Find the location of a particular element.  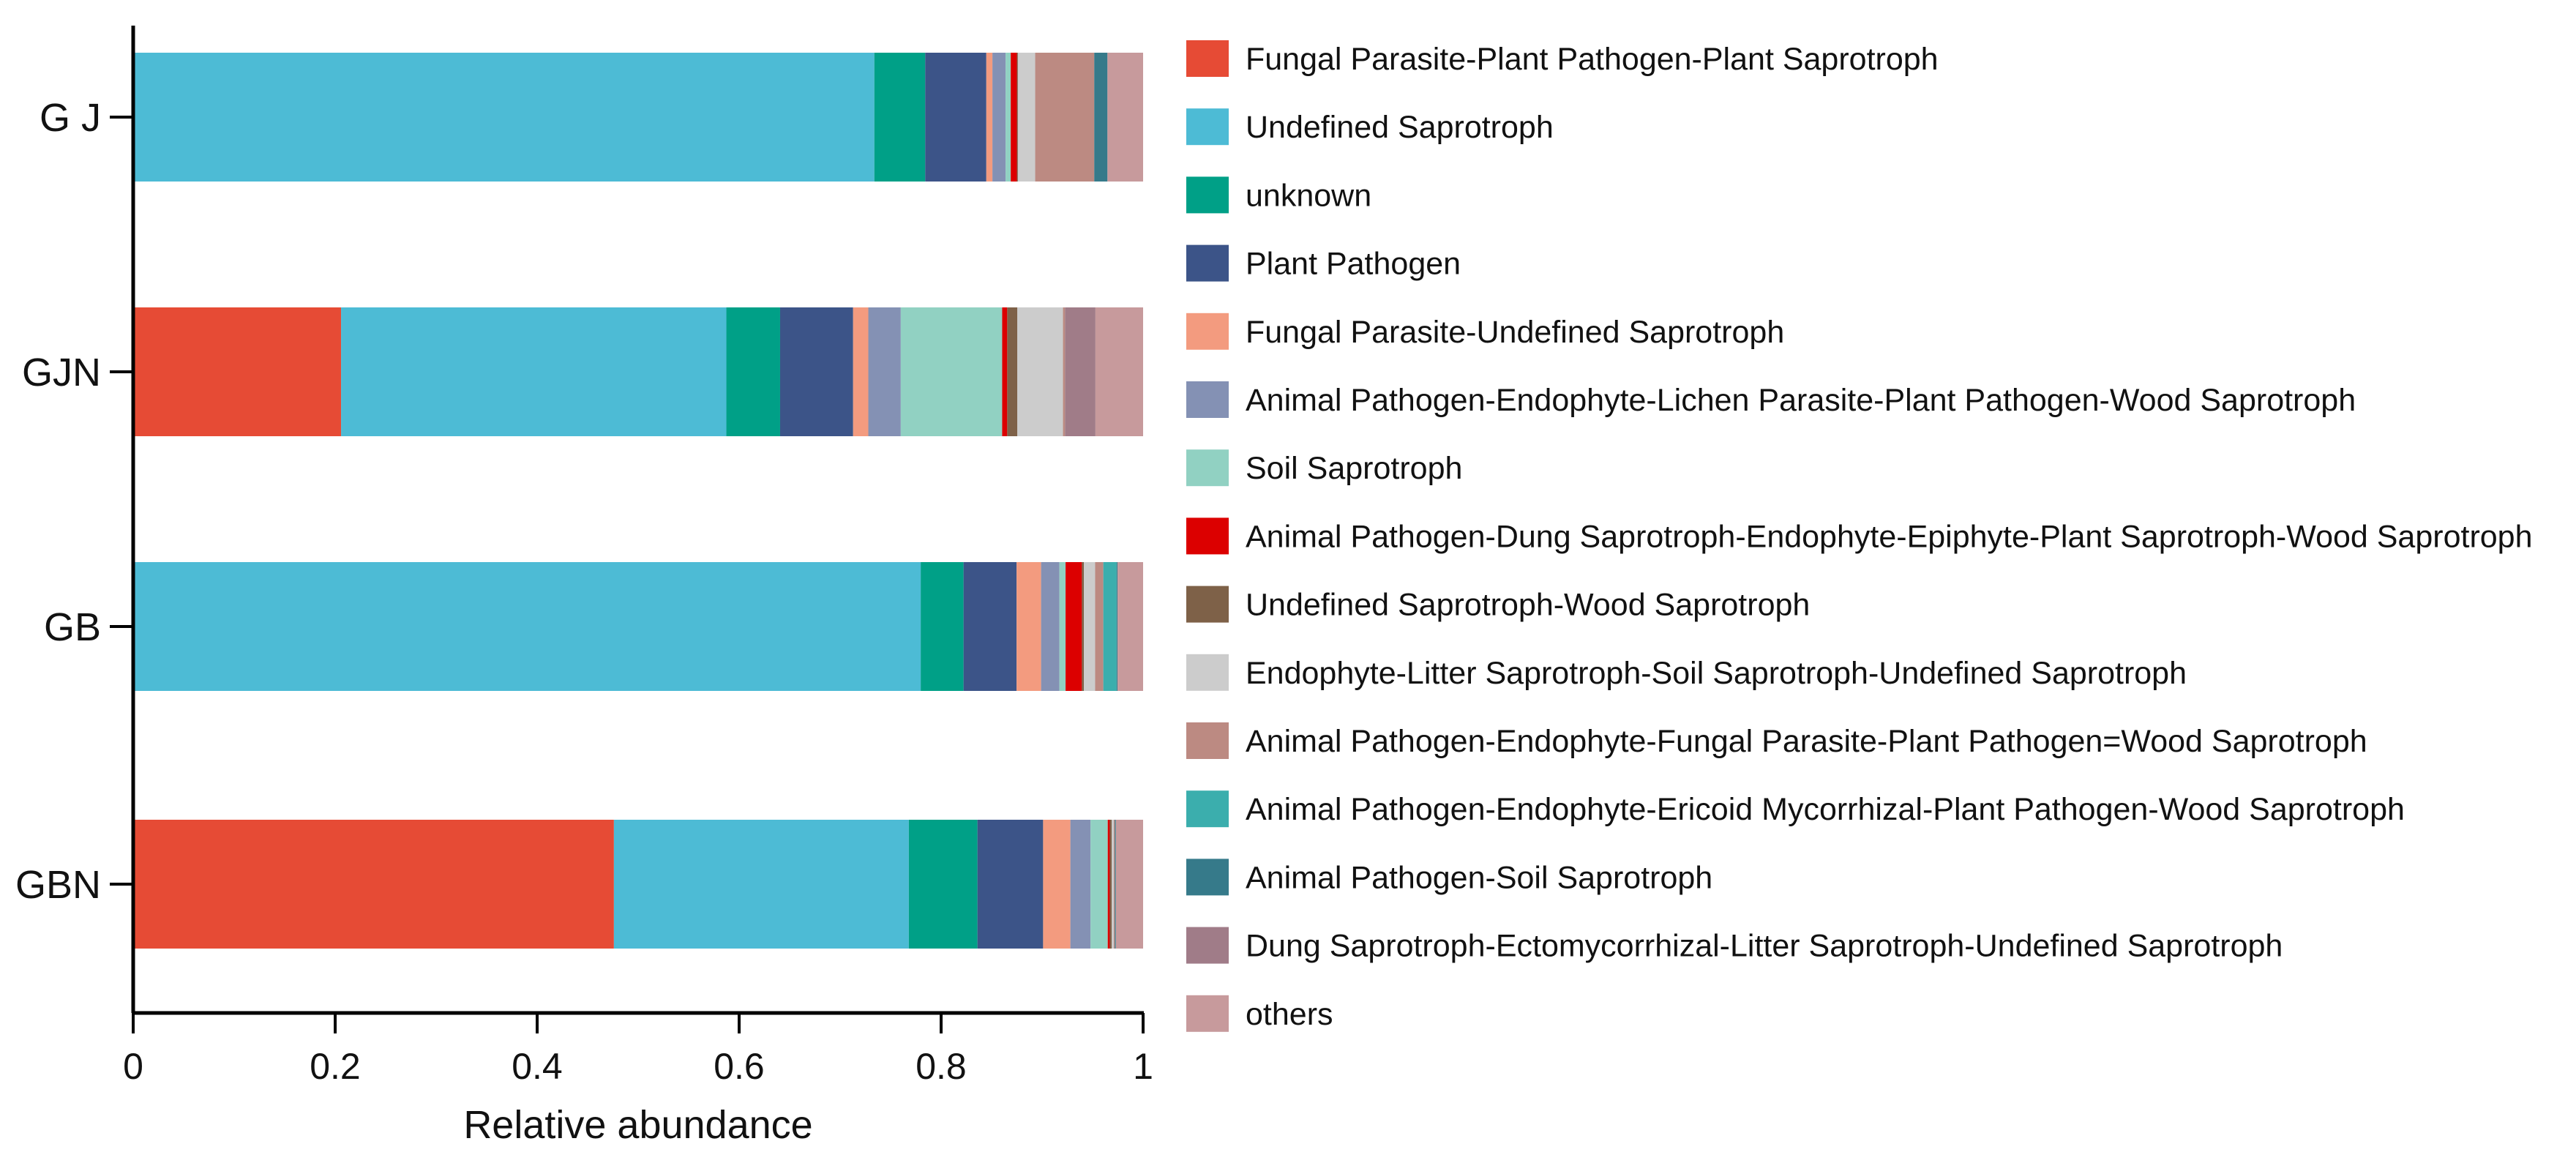

legend-label: others is located at coordinates (1289, 1014).